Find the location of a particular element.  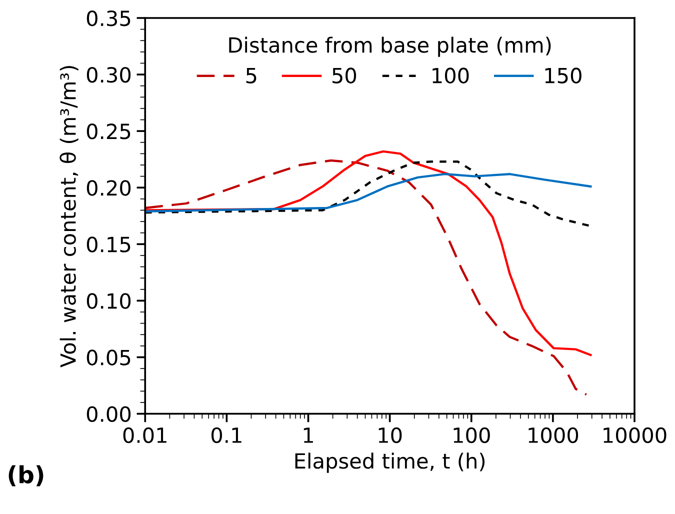

legend-label: 150 is located at coordinates (563, 76).